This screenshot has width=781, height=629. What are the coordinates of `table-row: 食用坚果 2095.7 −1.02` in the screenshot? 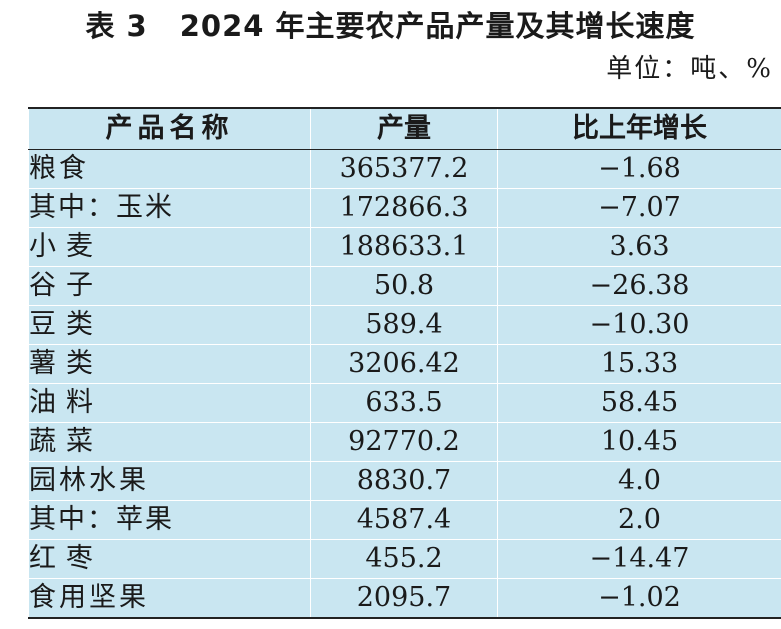 It's located at (404, 598).